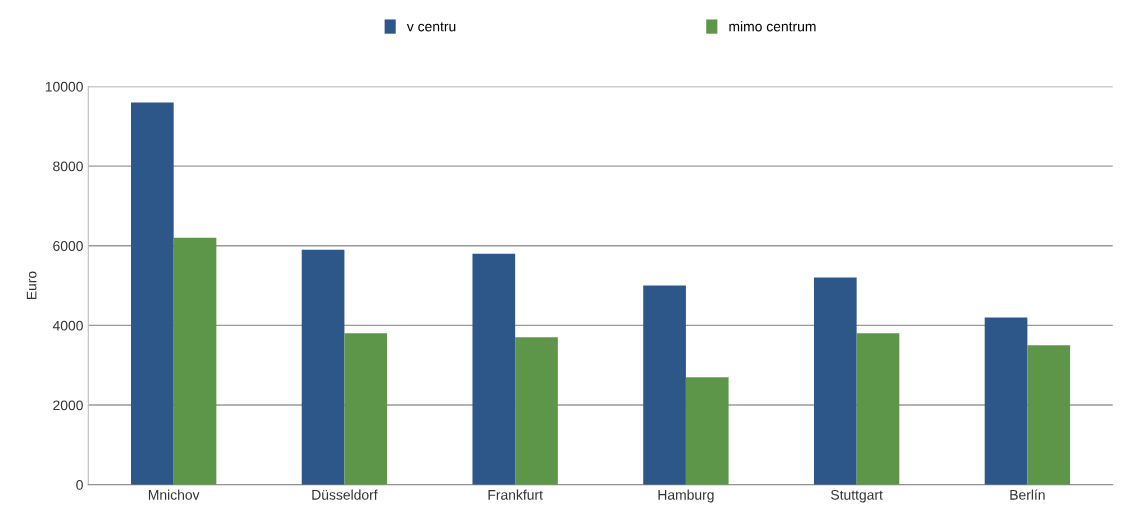 This screenshot has height=524, width=1132. Describe the element at coordinates (68, 405) in the screenshot. I see `y-tick-label: 2000` at that location.